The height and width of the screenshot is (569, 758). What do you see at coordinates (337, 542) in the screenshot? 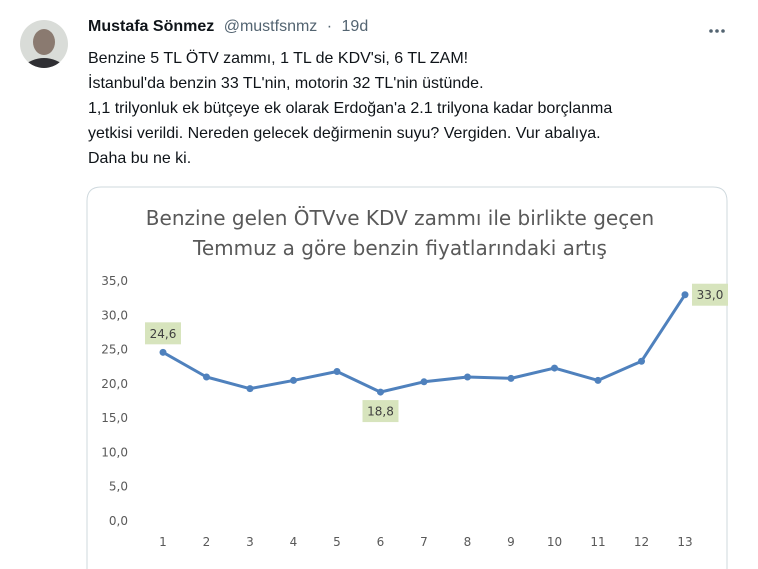
I see `x-tick-label: 5` at bounding box center [337, 542].